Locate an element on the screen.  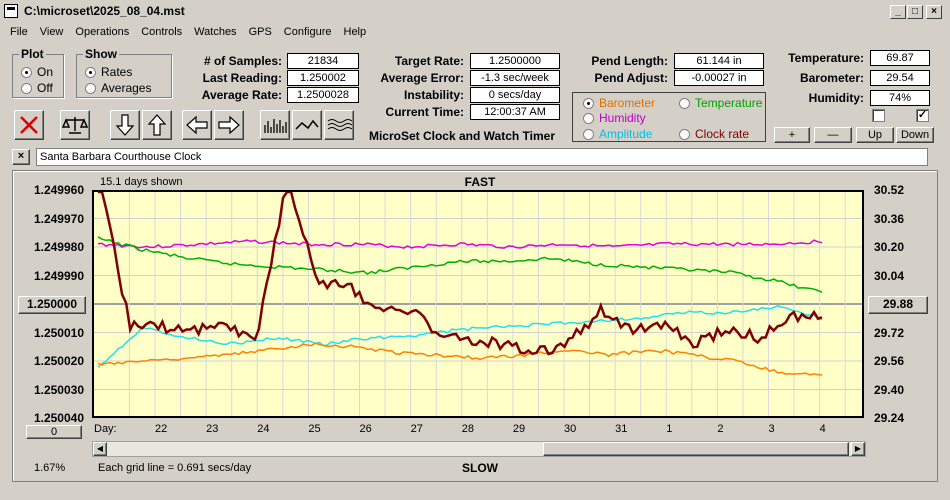
bars-view-button is located at coordinates (275, 125).